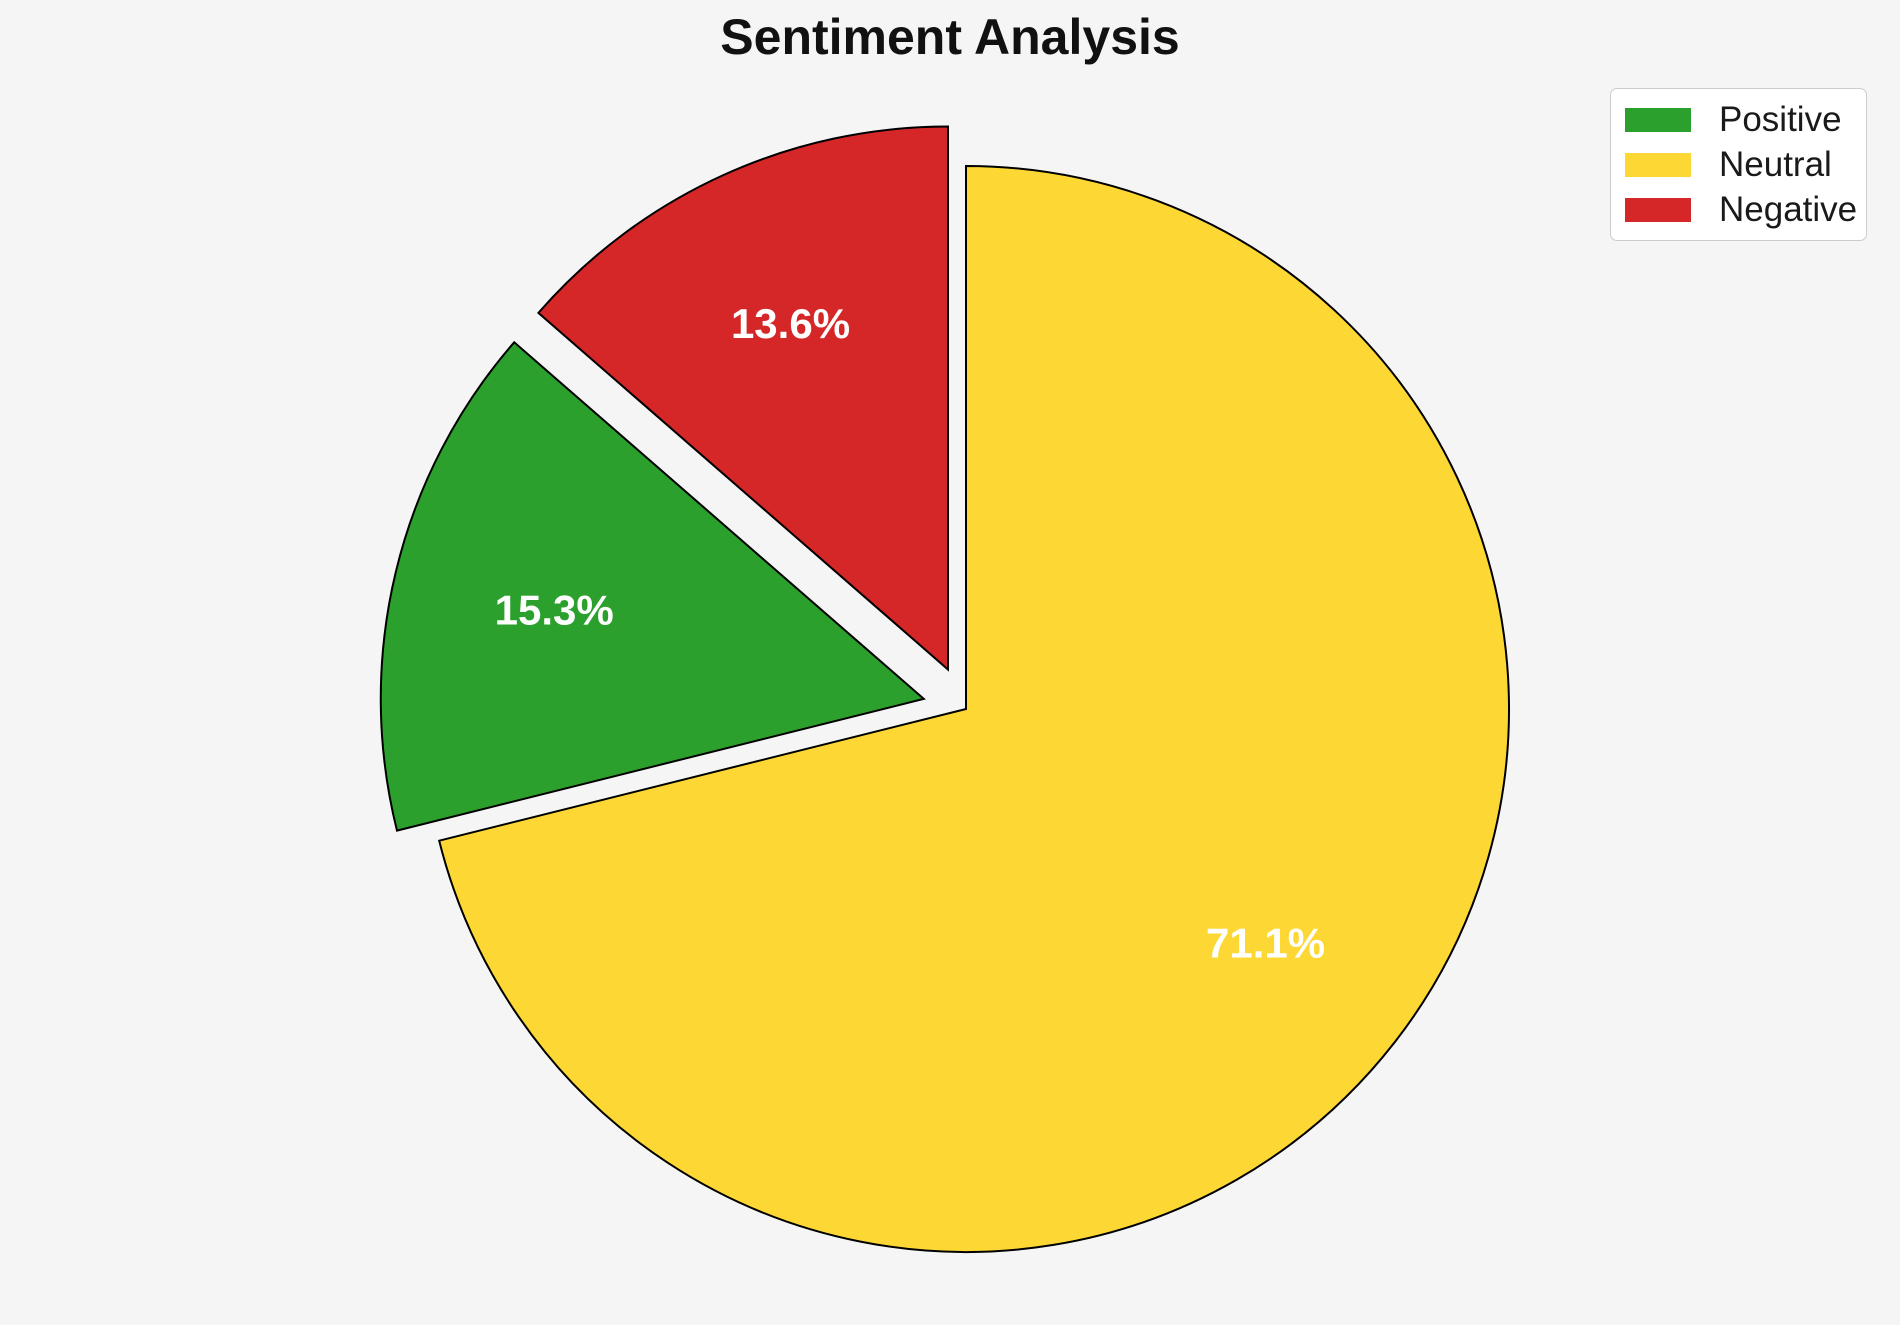 This screenshot has width=1900, height=1325. Describe the element at coordinates (1775, 164) in the screenshot. I see `legend-label-neutral: Neutral` at that location.